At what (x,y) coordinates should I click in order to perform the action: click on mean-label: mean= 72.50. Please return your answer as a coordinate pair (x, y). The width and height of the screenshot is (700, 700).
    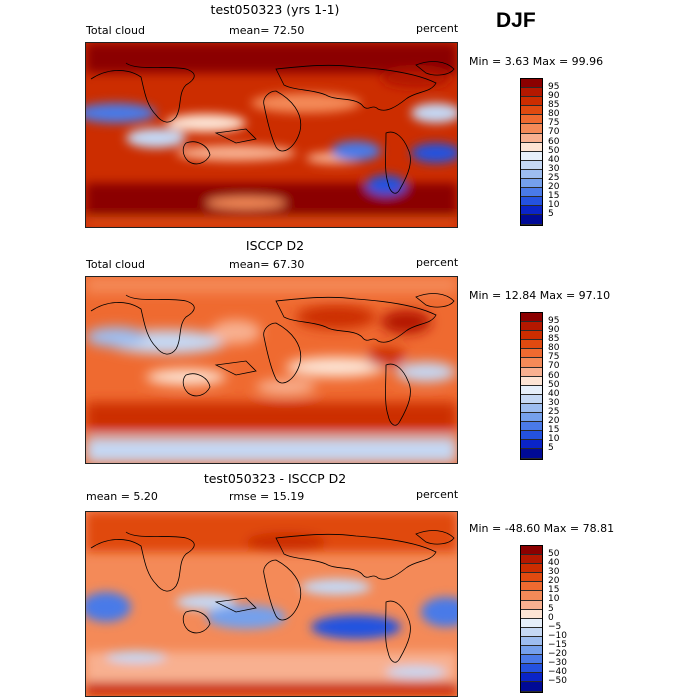
    Looking at the image, I should click on (267, 30).